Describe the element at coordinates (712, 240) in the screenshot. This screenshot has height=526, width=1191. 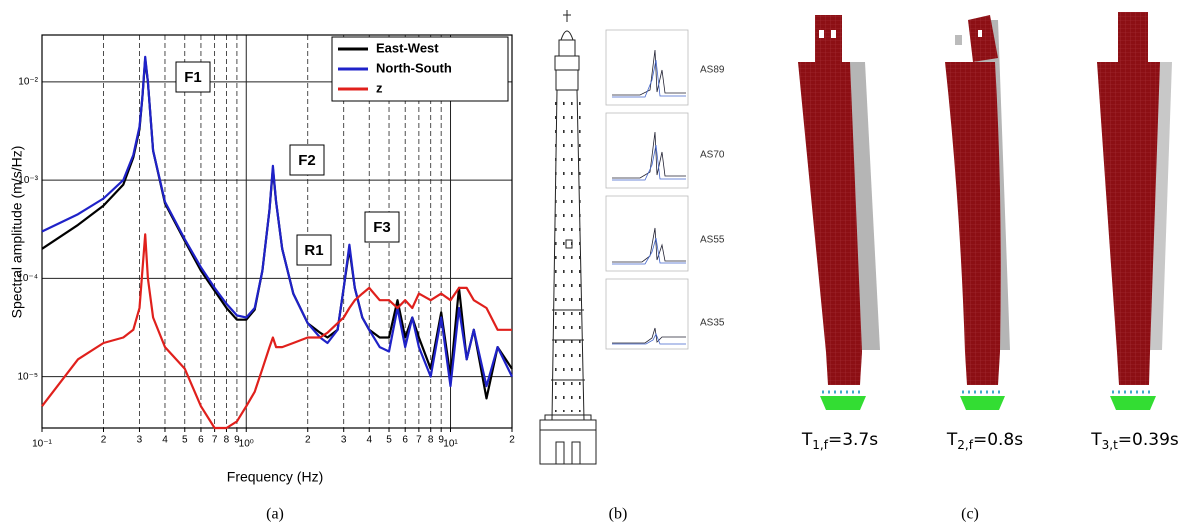
I see `sensor-label: AS55` at that location.